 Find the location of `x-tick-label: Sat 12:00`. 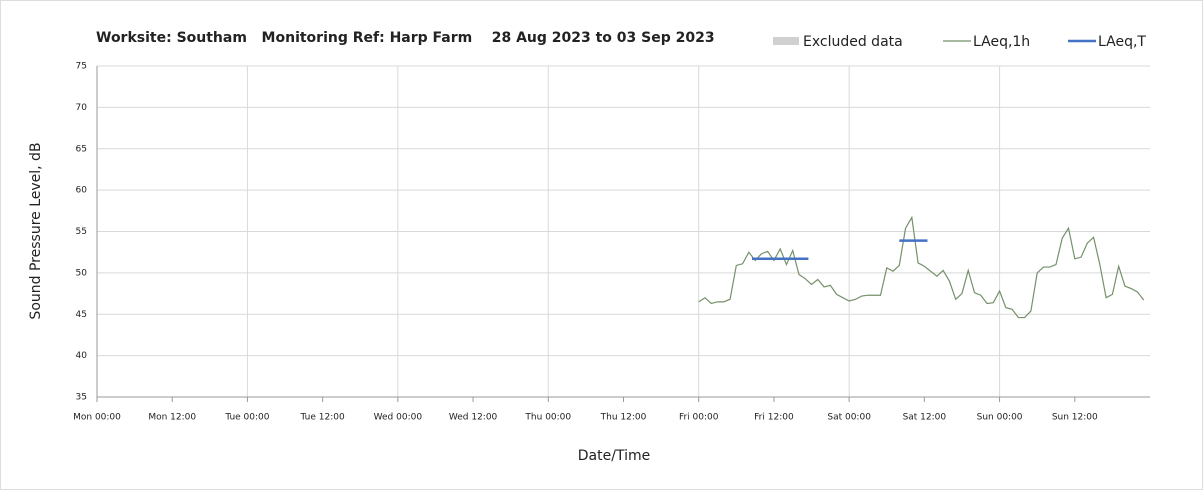

x-tick-label: Sat 12:00 is located at coordinates (925, 418).